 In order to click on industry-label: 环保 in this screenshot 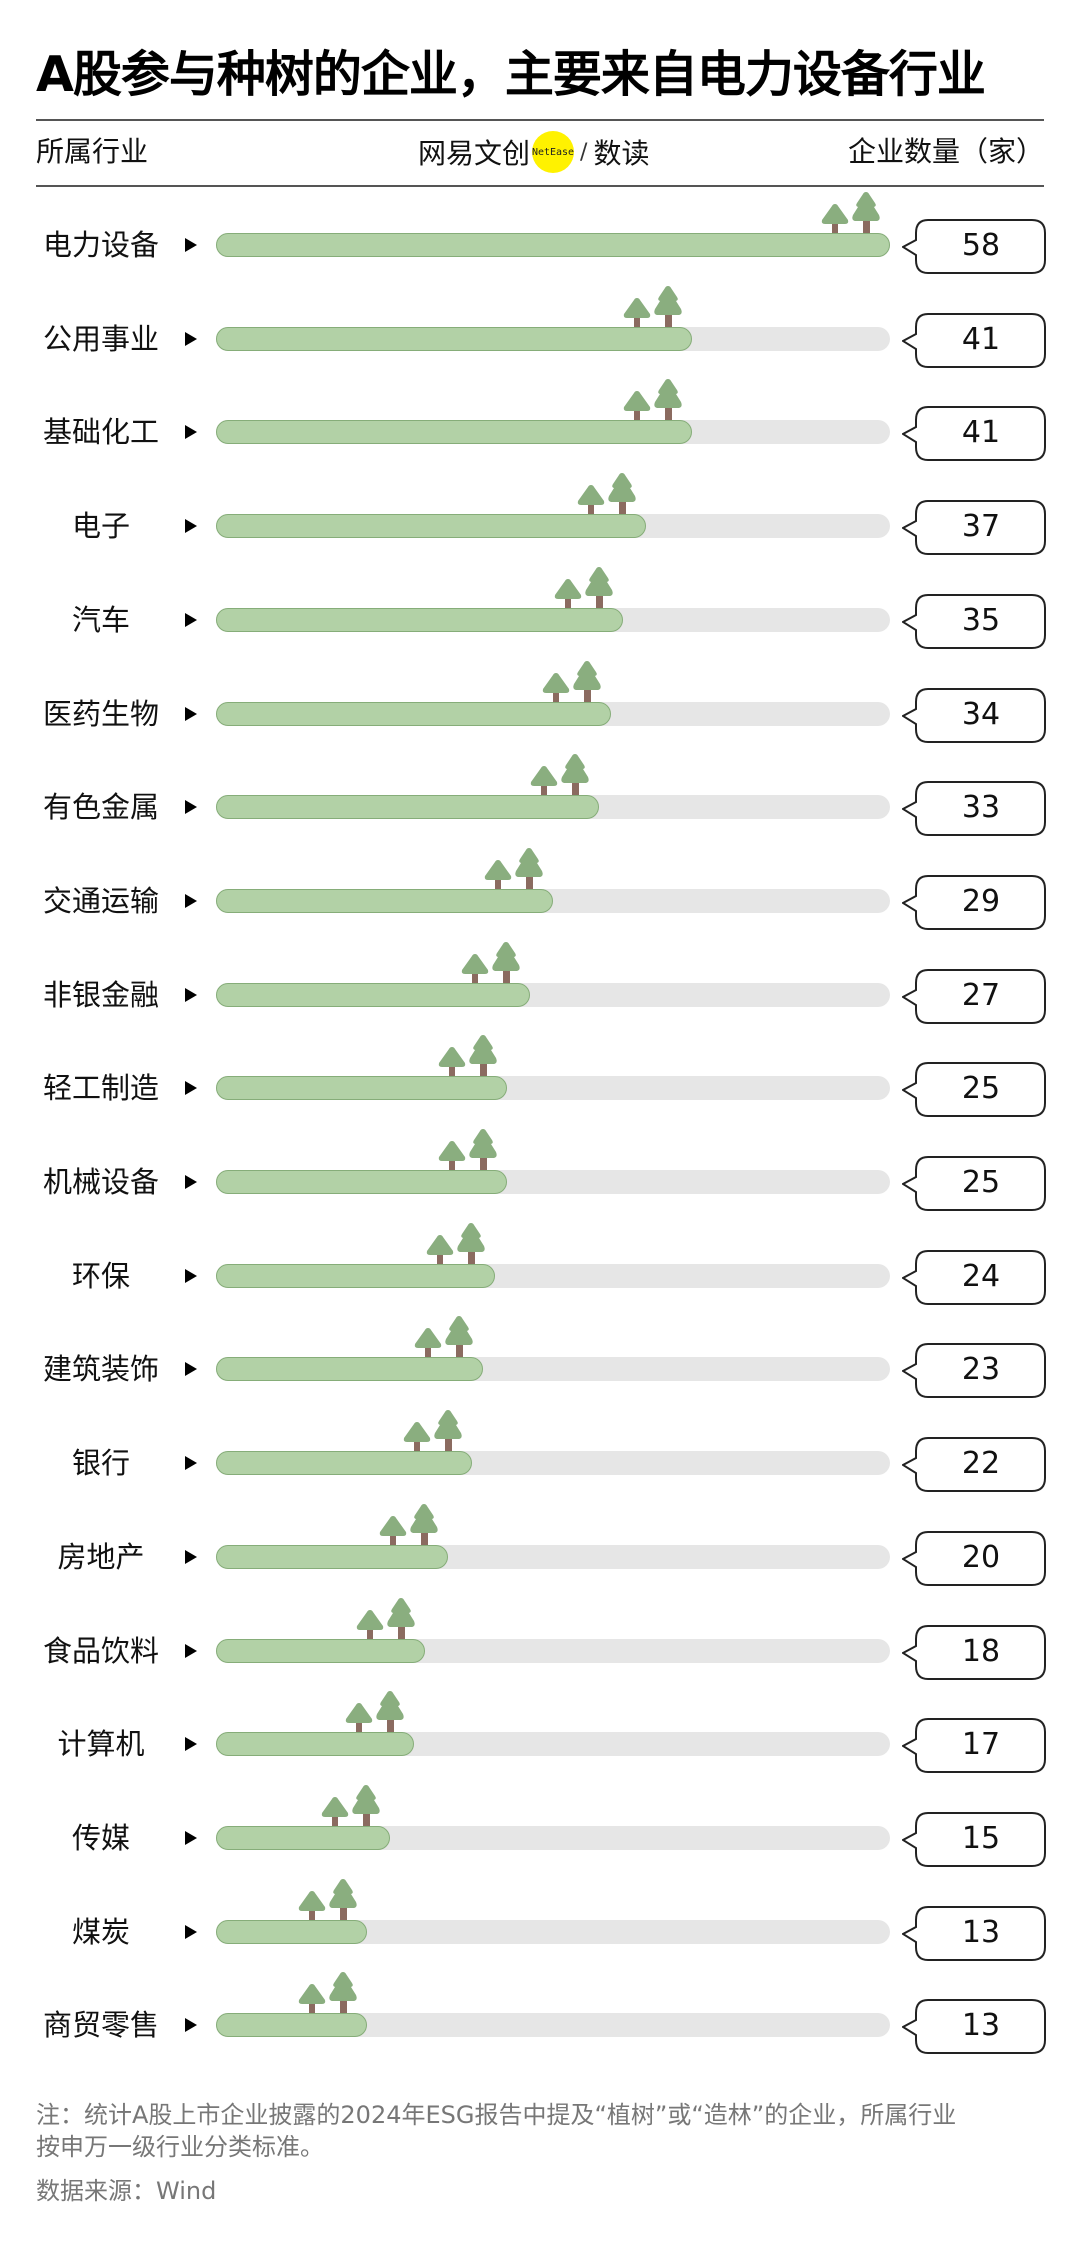, I will do `click(100, 1275)`.